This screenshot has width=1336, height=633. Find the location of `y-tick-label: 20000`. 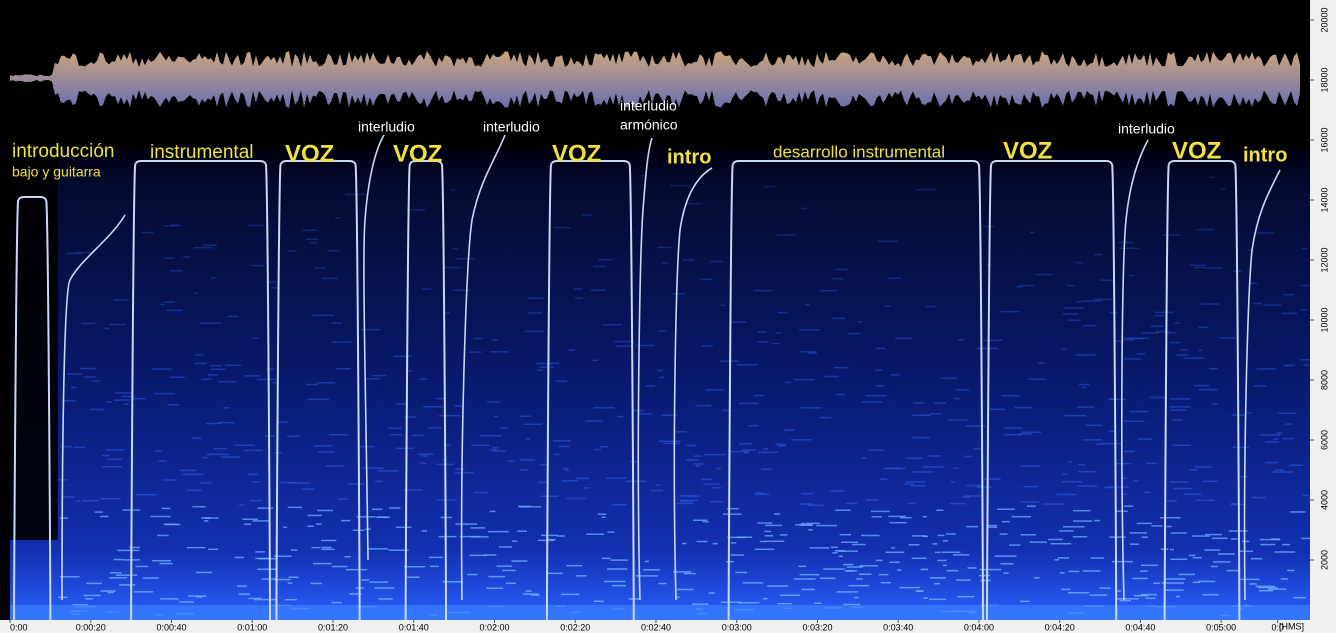

y-tick-label: 20000 is located at coordinates (1324, 19).